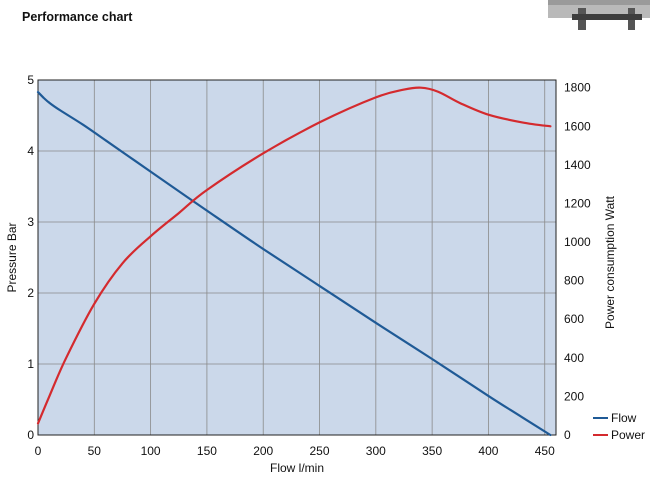  Describe the element at coordinates (151, 451) in the screenshot. I see `x-tick-label: 100` at that location.